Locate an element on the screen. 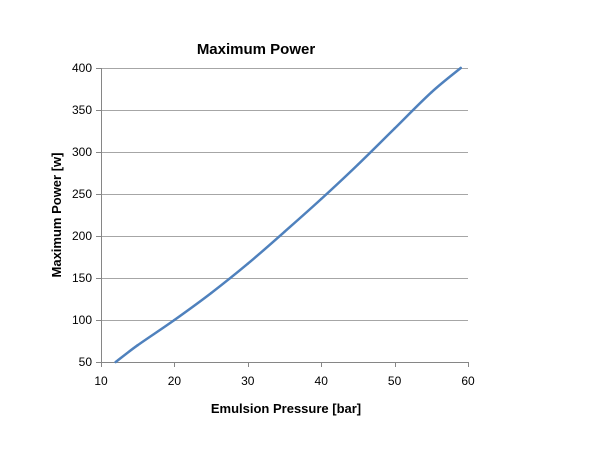 The height and width of the screenshot is (450, 600). x-tick-label: 60 is located at coordinates (468, 381).